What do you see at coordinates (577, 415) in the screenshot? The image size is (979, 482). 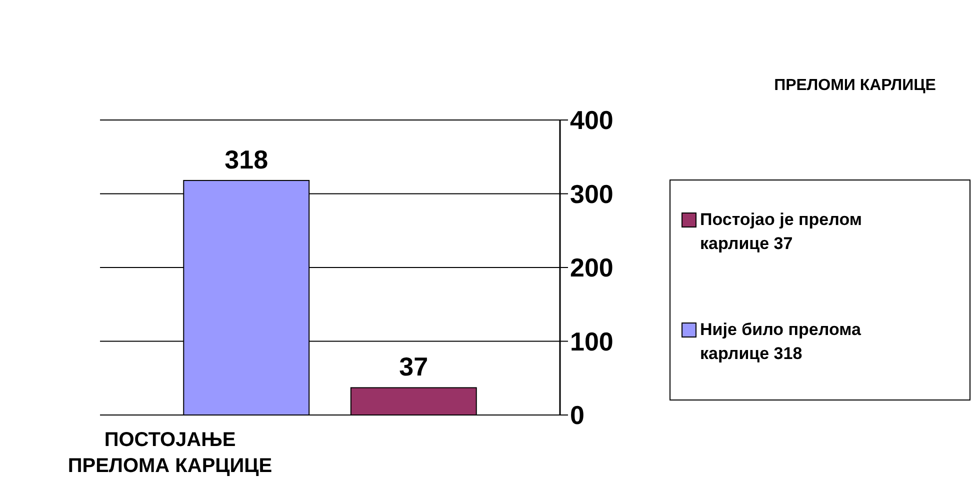 I see `y-tick-label: 0` at bounding box center [577, 415].